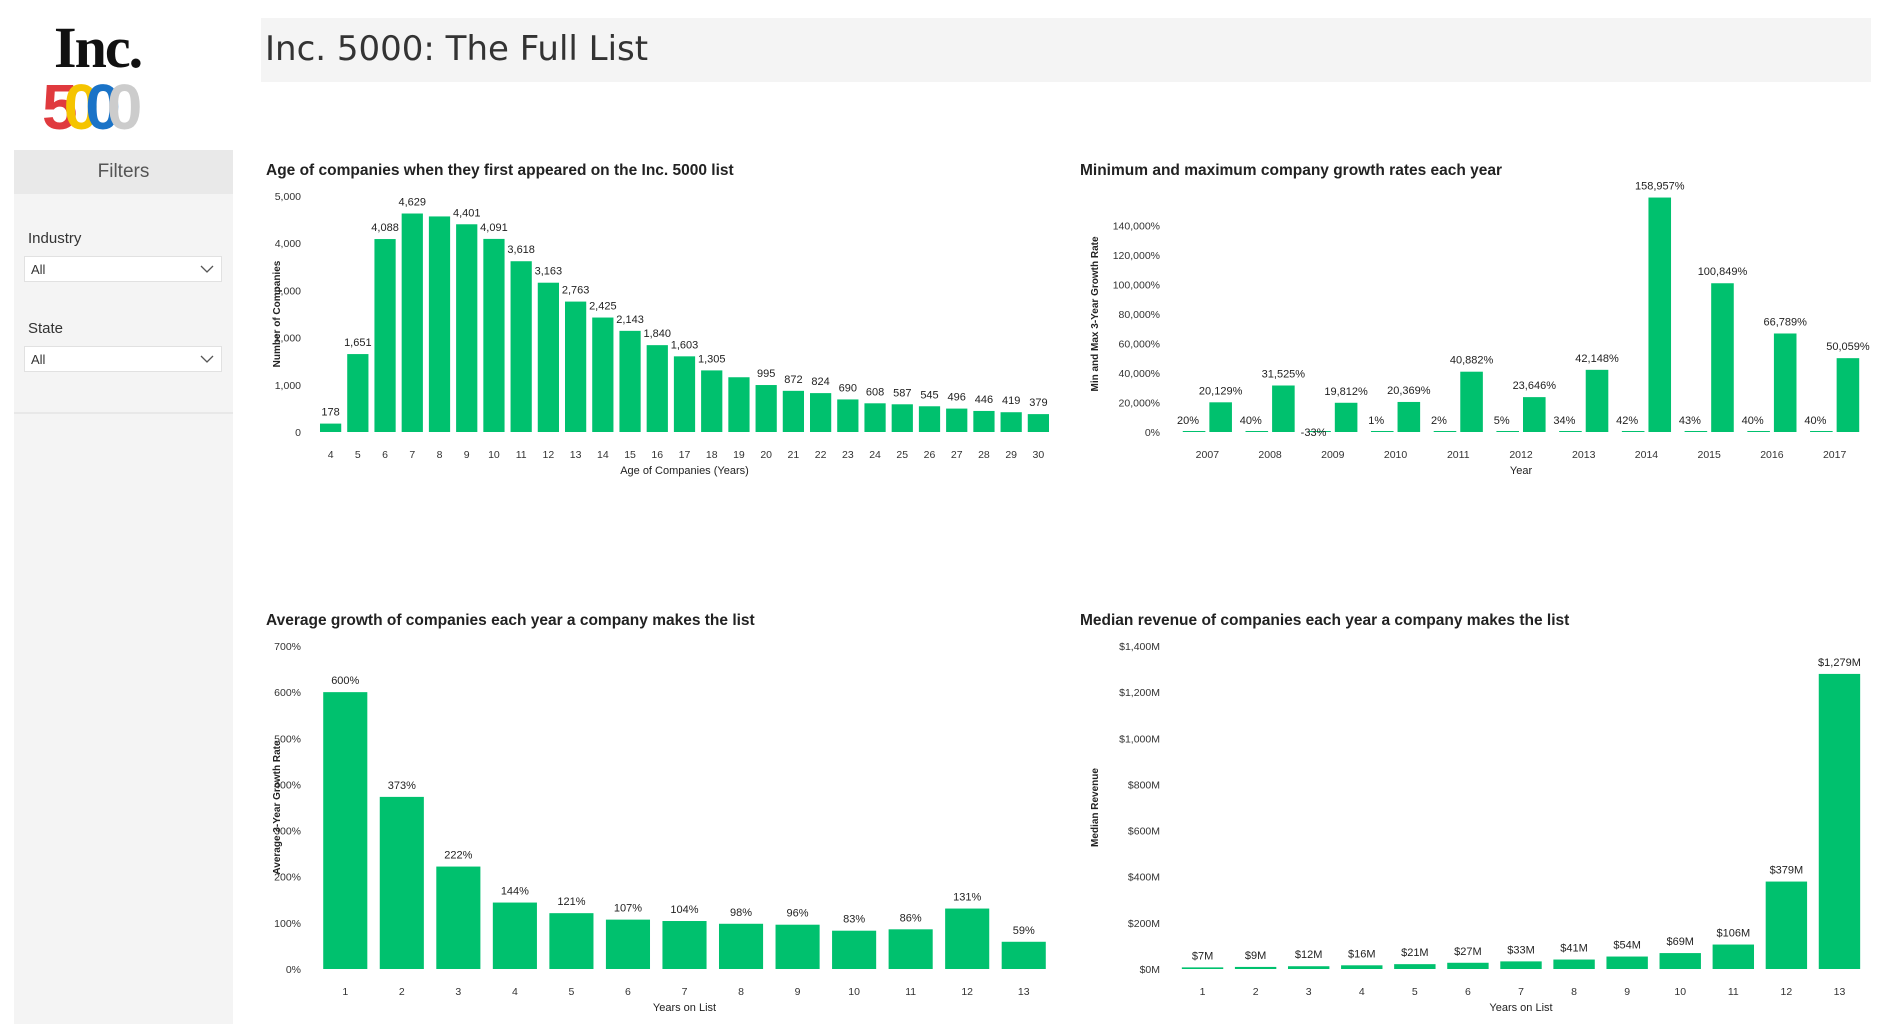 The image size is (1884, 1024). I want to click on data-label: $27M, so click(1468, 952).